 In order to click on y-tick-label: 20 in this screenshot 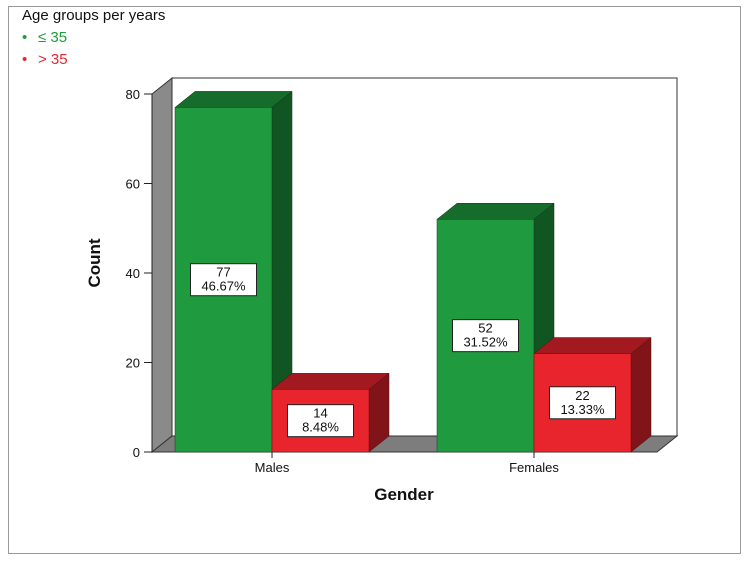, I will do `click(133, 363)`.